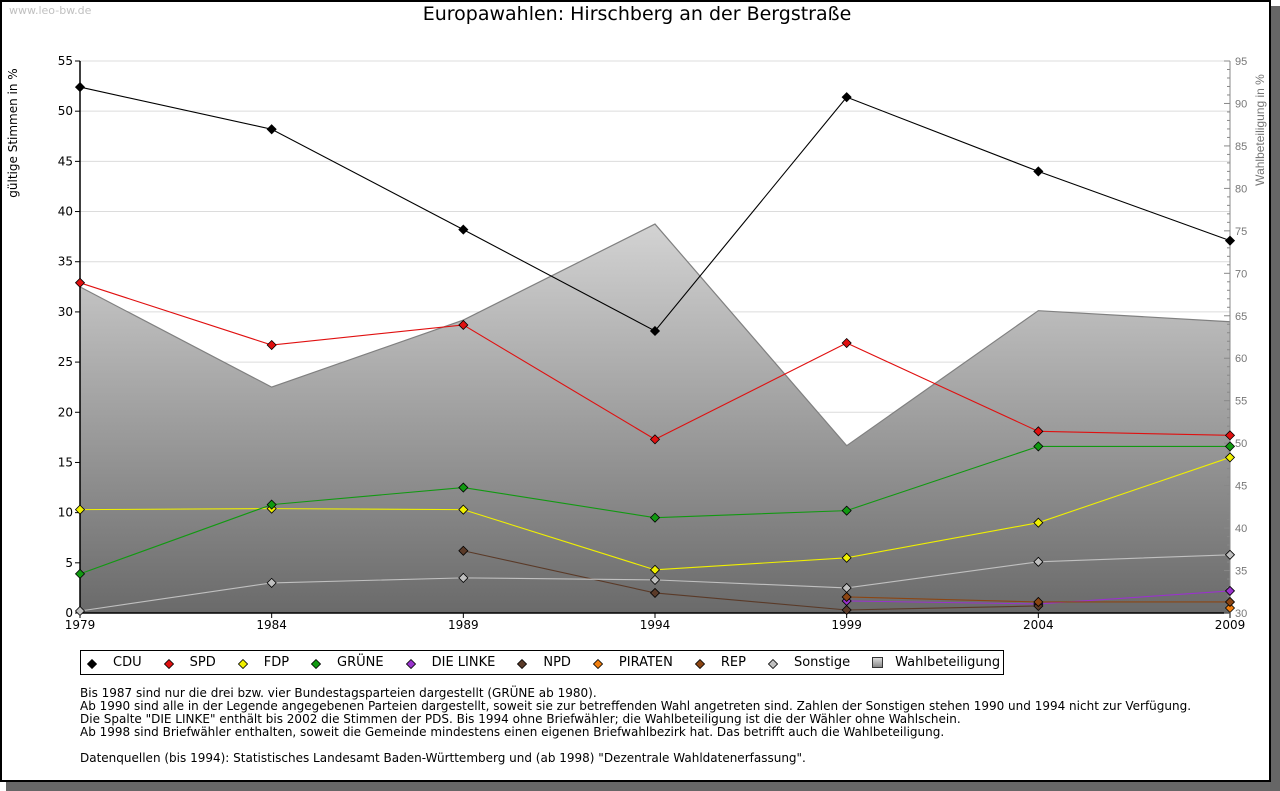 This screenshot has height=791, width=1280. Describe the element at coordinates (1241, 444) in the screenshot. I see `y2-tick-label: 50` at that location.